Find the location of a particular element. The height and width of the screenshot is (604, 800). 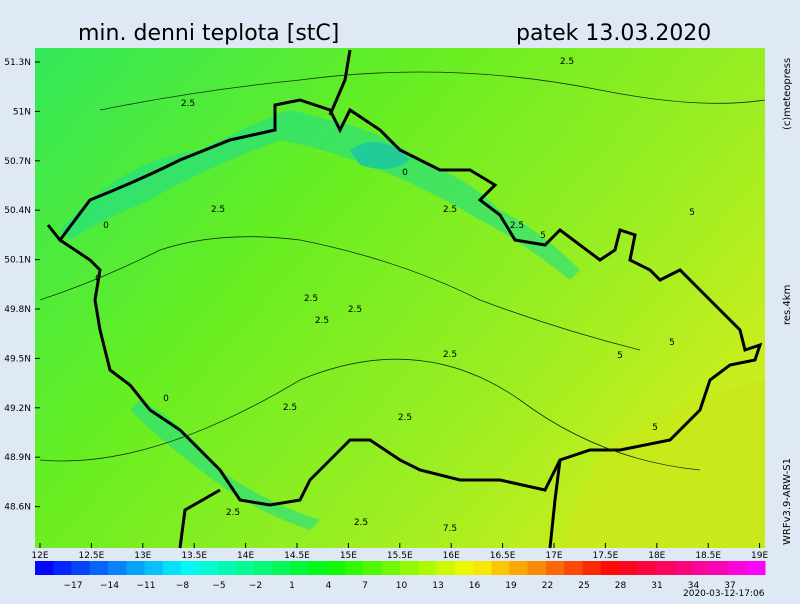

colorbar-label: 1 is located at coordinates (292, 586).